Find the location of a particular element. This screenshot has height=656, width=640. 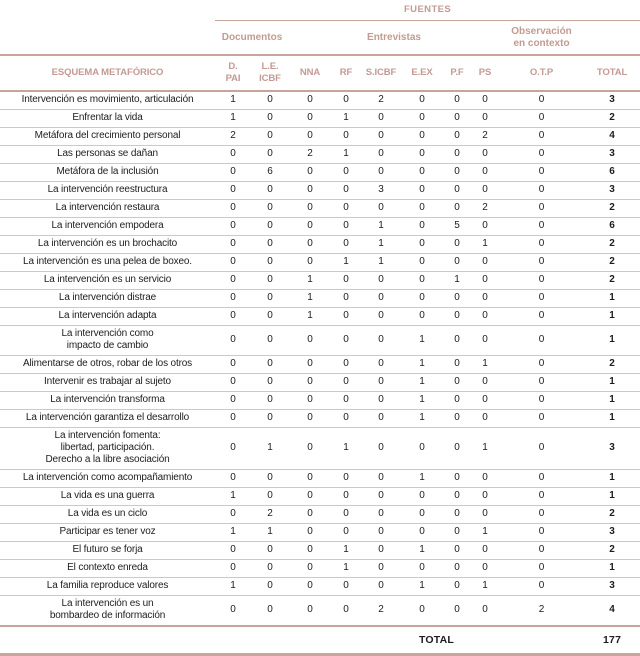

col-ps: PS is located at coordinates (485, 73).